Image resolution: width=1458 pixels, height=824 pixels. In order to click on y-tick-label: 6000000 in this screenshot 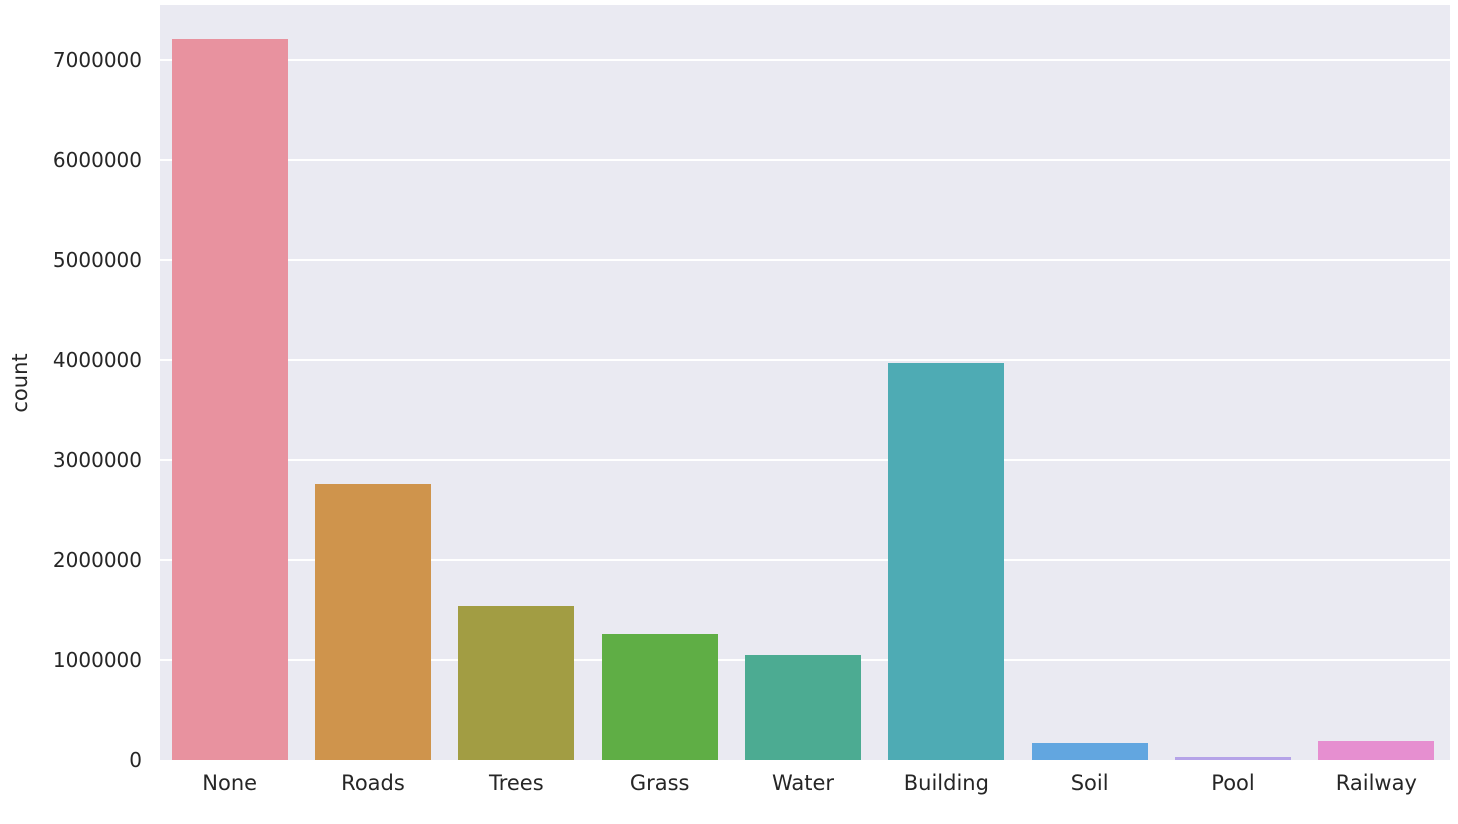, I will do `click(97, 160)`.